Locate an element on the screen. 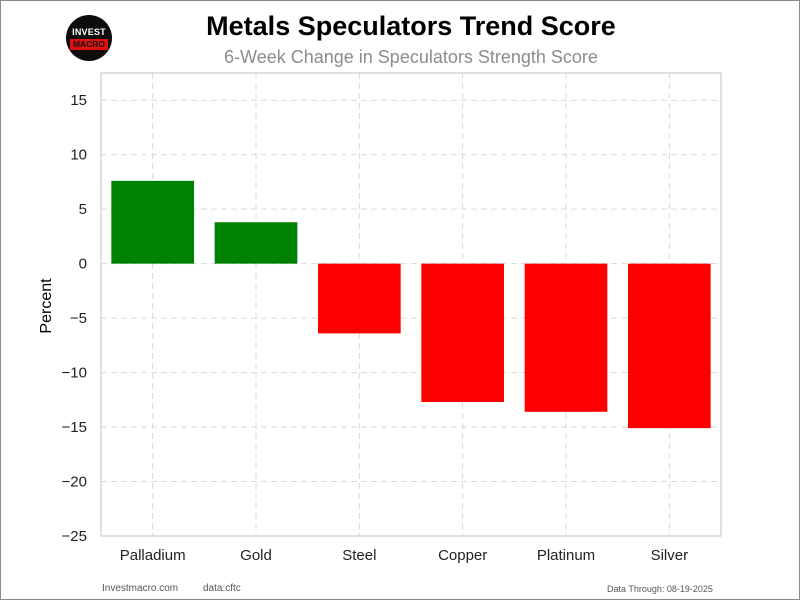  logo-text-macro: MACRO is located at coordinates (89, 44).